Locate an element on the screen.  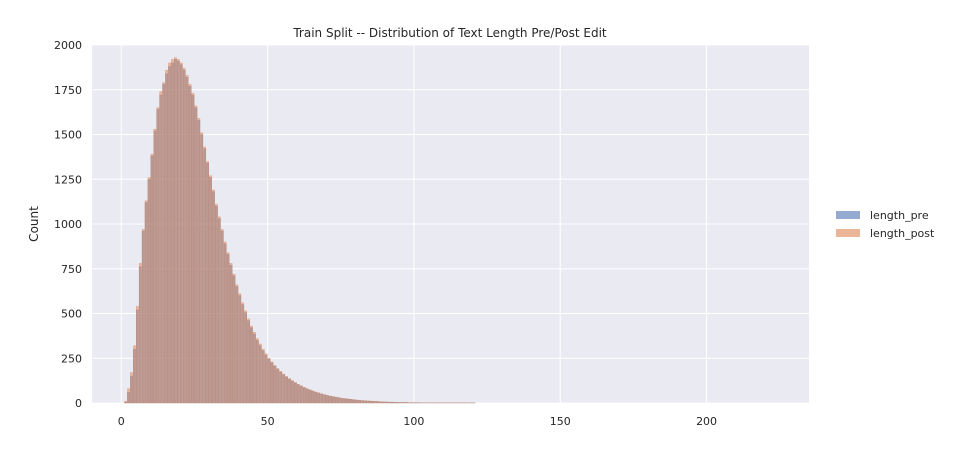
y-tick-label: 0 is located at coordinates (78, 403).